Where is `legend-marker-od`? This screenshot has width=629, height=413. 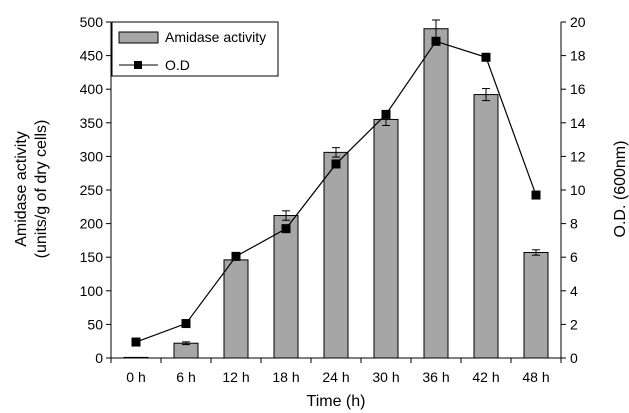
legend-marker-od is located at coordinates (138, 65).